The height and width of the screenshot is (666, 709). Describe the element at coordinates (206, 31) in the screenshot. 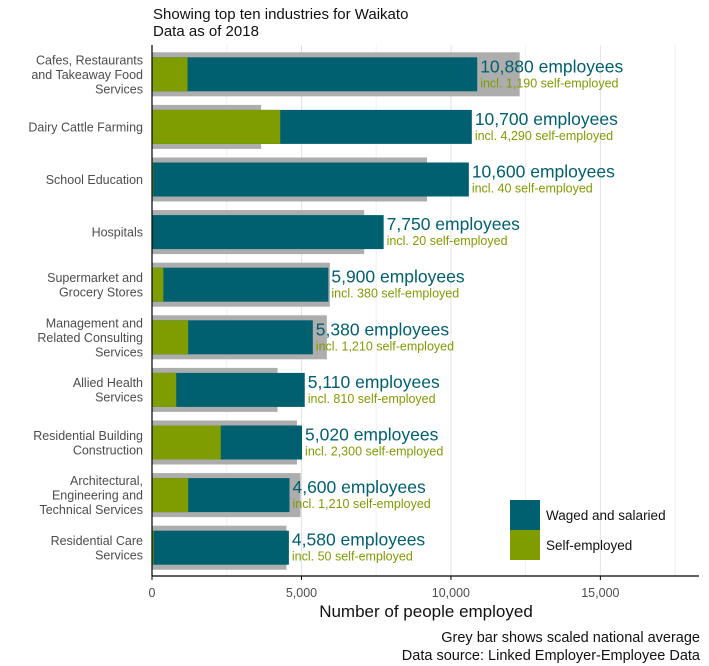

I see `chart-subtitle: Data as of 2018` at that location.